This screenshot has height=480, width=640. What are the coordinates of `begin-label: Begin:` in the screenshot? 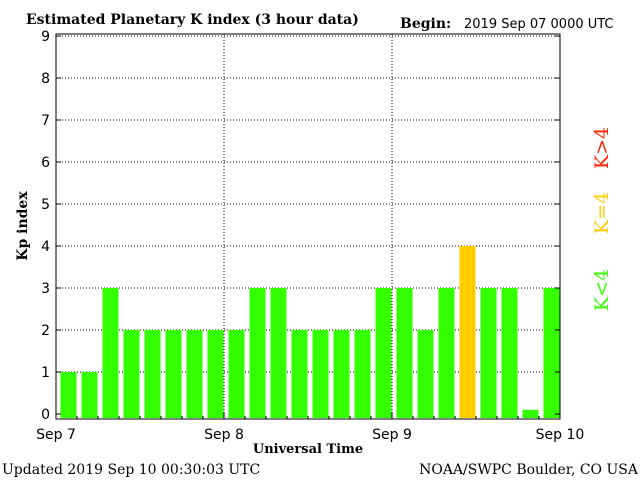 It's located at (425, 24).